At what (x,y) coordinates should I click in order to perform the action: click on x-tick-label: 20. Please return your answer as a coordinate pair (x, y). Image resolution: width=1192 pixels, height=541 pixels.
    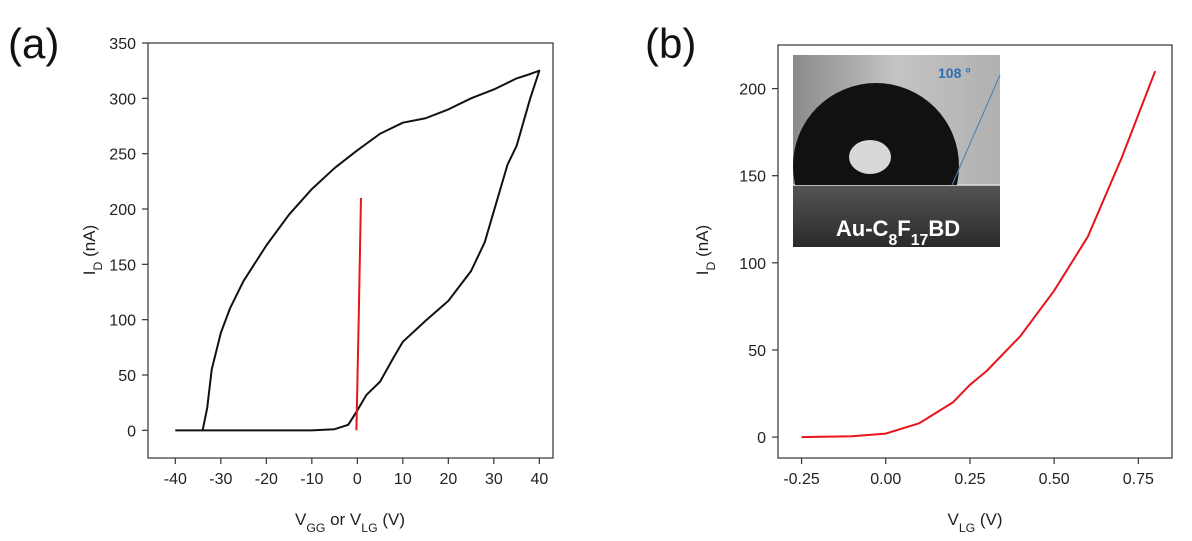
    Looking at the image, I should click on (448, 479).